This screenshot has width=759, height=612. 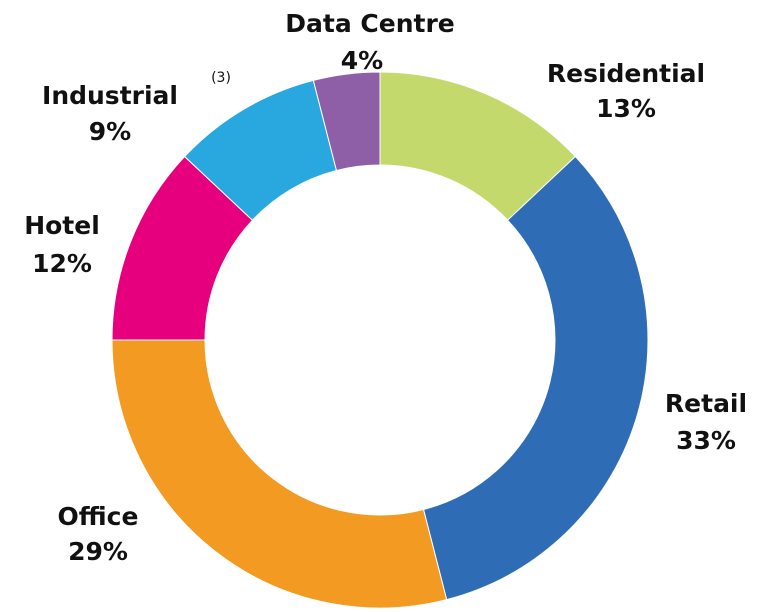 I want to click on donut-slice, so click(x=346, y=121).